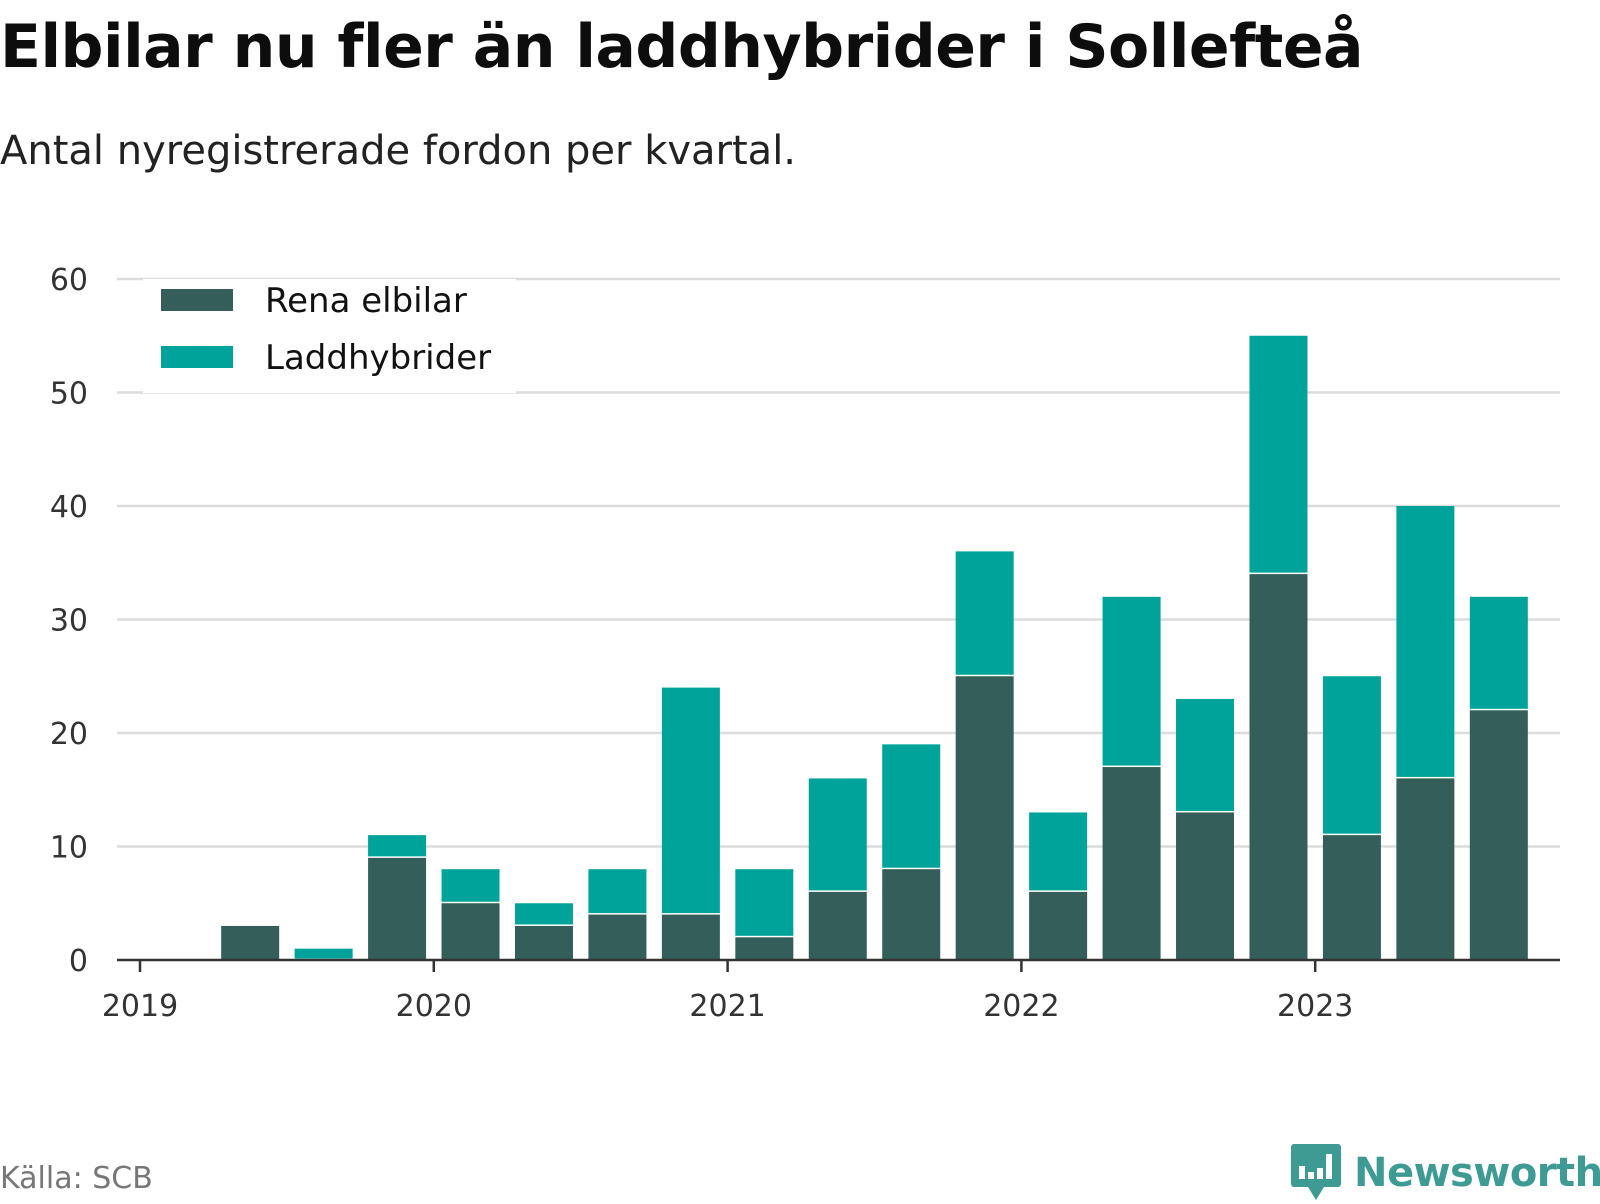  Describe the element at coordinates (470, 885) in the screenshot. I see `bar-laddhybrider-2020-q1` at that location.